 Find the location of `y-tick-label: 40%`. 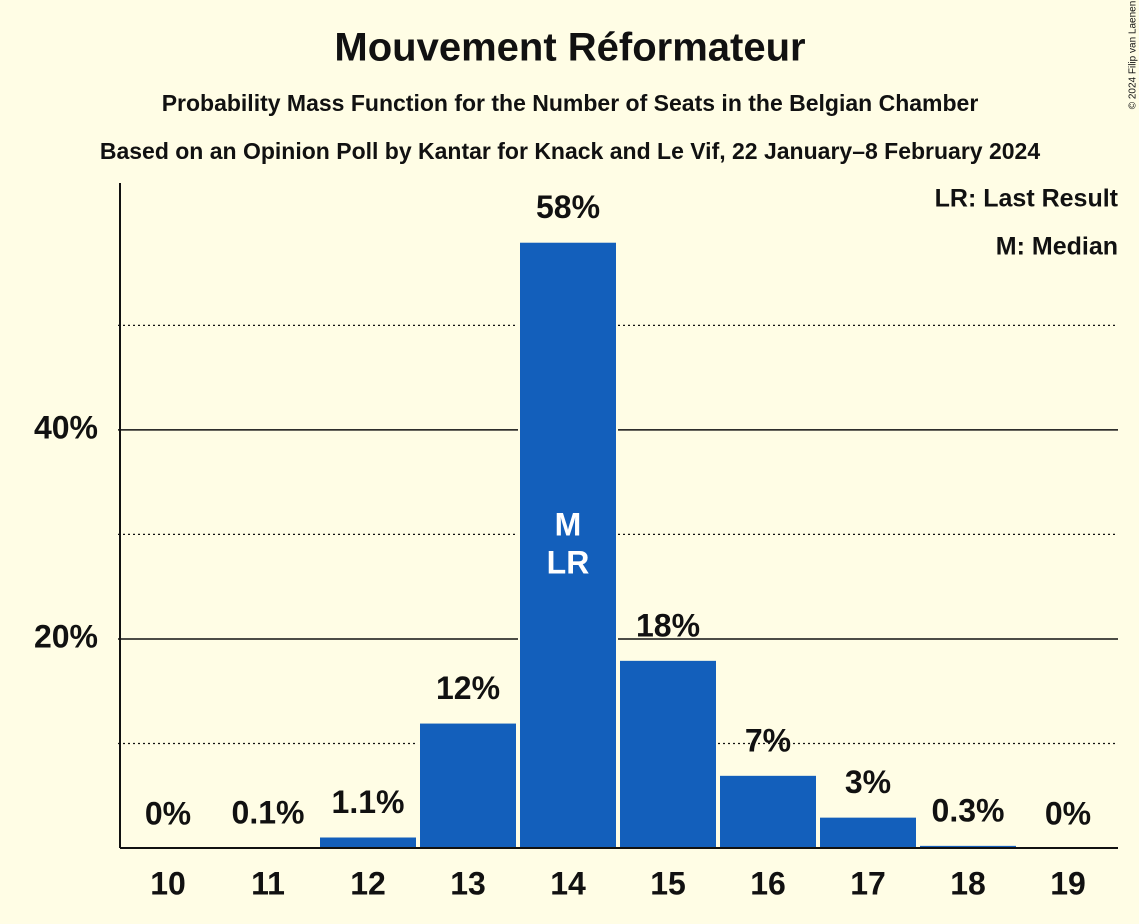

y-tick-label: 40% is located at coordinates (66, 427).